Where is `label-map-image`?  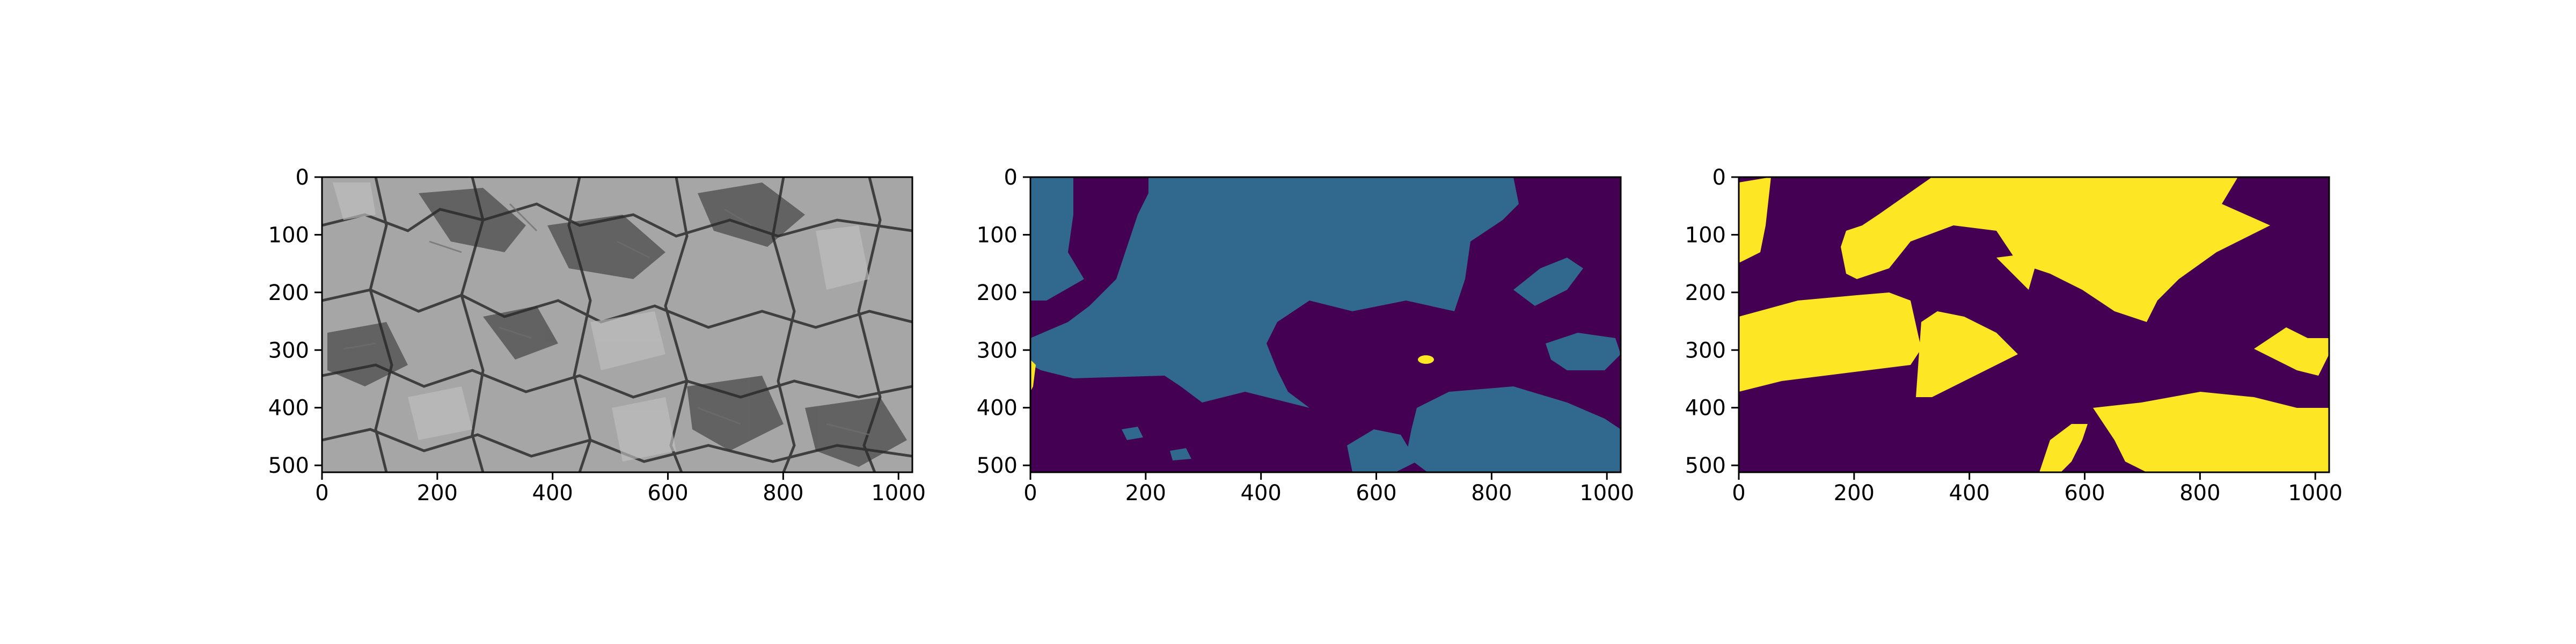 label-map-image is located at coordinates (1325, 324).